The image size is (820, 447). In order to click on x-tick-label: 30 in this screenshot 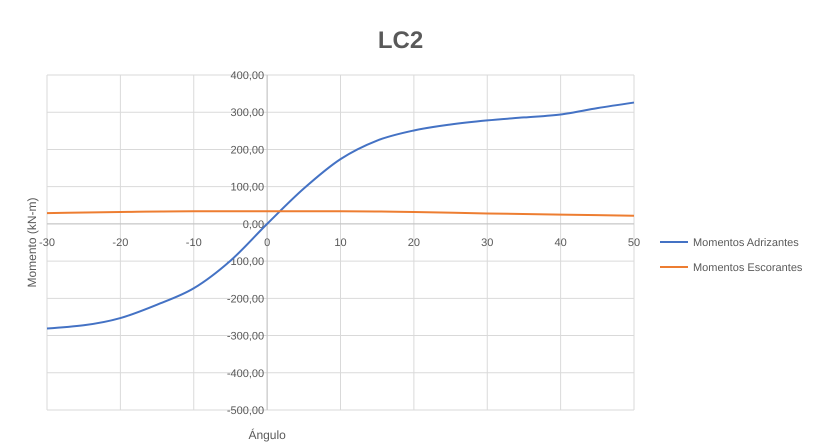, I will do `click(487, 242)`.